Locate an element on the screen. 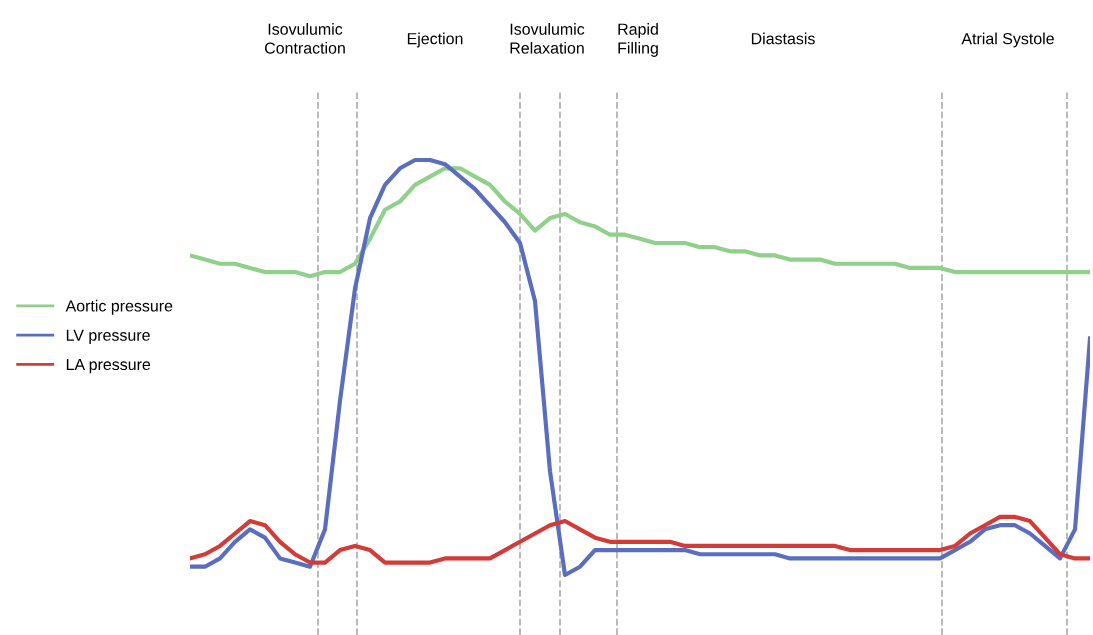 The width and height of the screenshot is (1093, 635). text: Diastasis is located at coordinates (783, 38).